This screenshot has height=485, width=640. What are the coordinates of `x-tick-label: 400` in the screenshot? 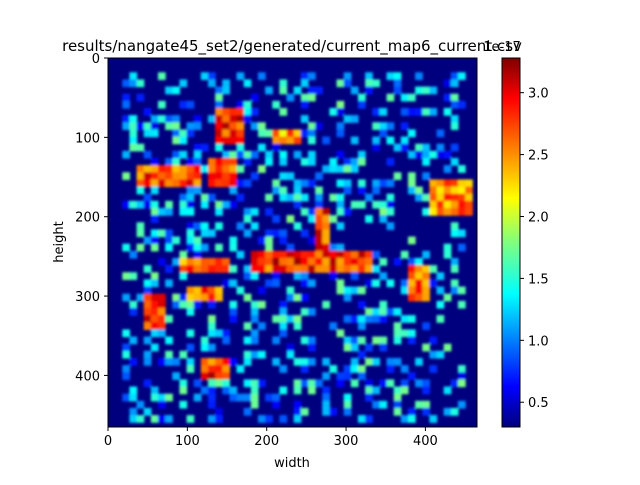 It's located at (425, 441).